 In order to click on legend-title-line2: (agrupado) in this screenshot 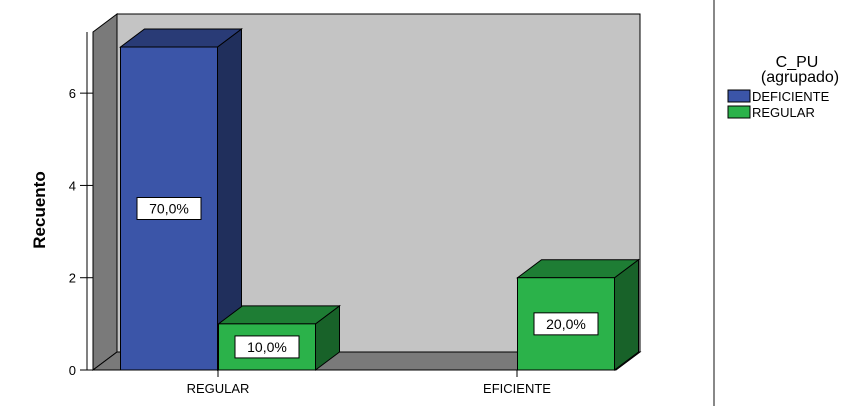, I will do `click(800, 77)`.